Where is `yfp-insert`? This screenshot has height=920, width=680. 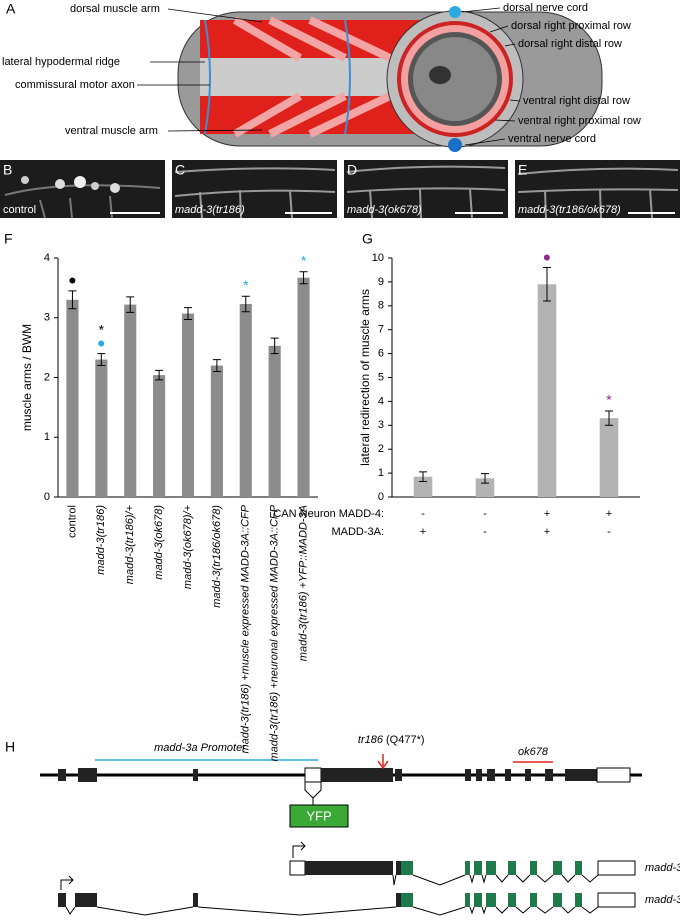 yfp-insert is located at coordinates (313, 793).